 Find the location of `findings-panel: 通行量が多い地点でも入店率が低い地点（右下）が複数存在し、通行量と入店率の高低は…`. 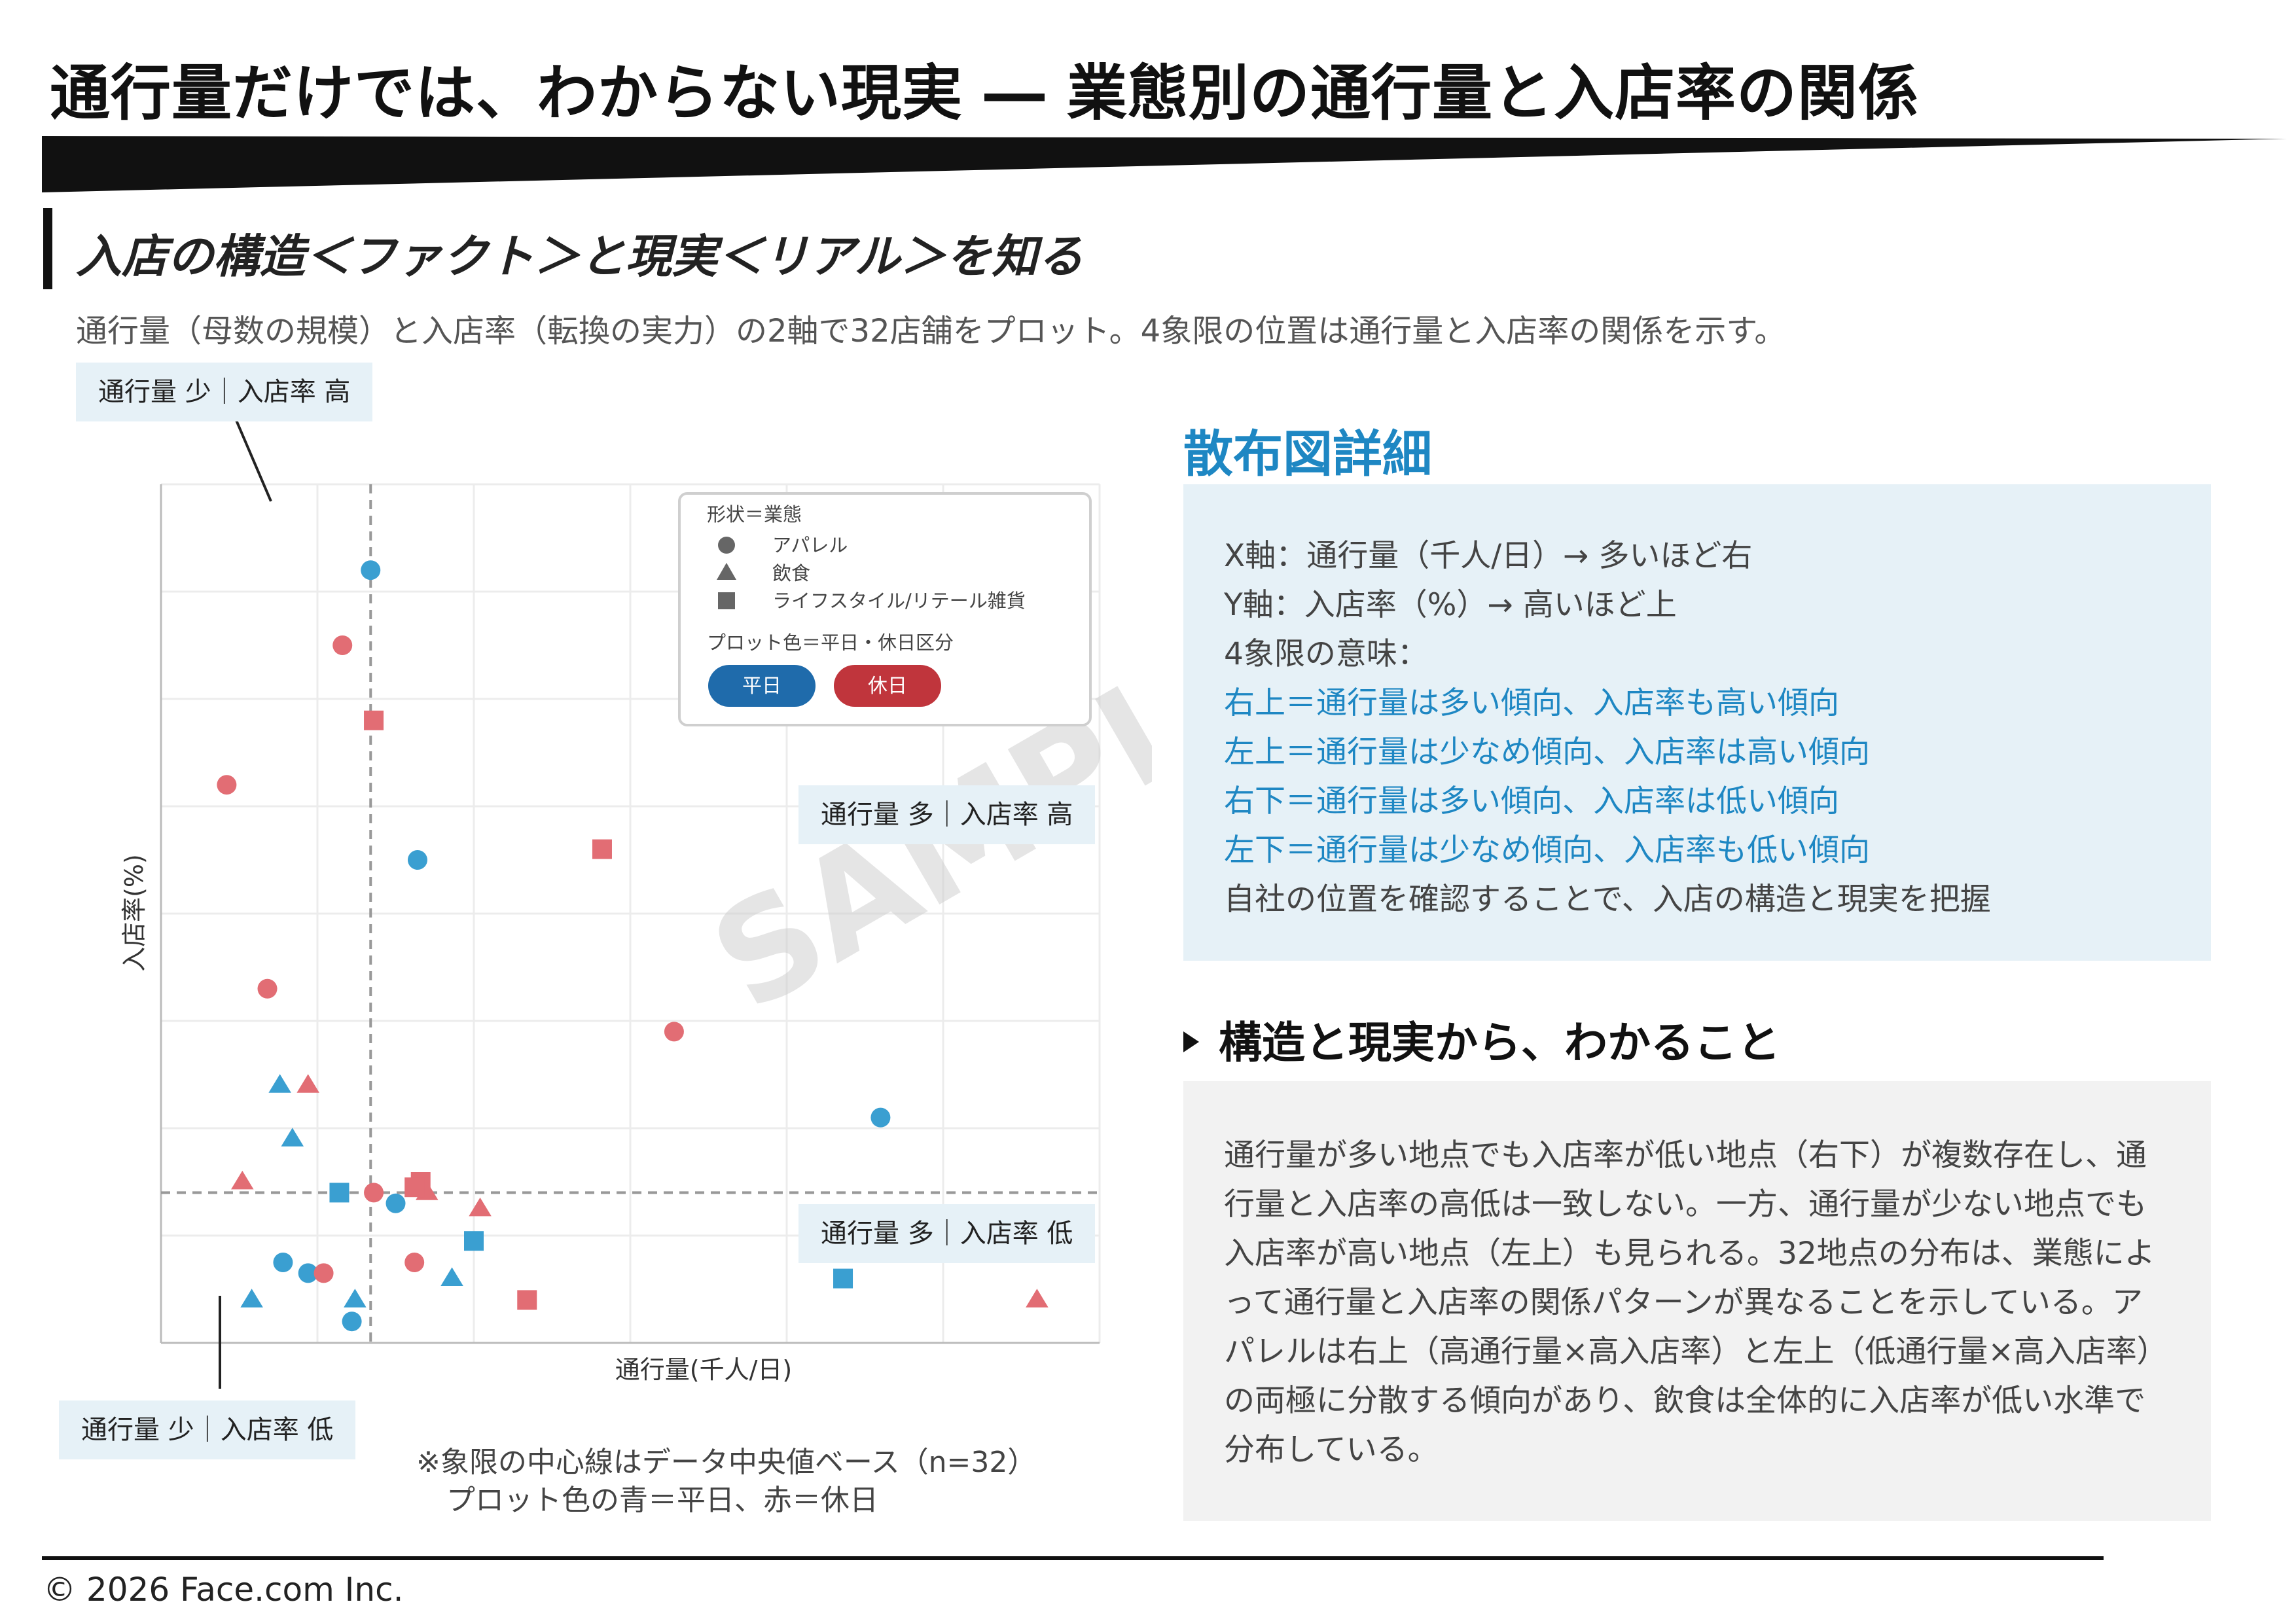

findings-panel: 通行量が多い地点でも入店率が低い地点（右下）が複数存在し、通行量と入店率の高低は… is located at coordinates (1697, 1301).